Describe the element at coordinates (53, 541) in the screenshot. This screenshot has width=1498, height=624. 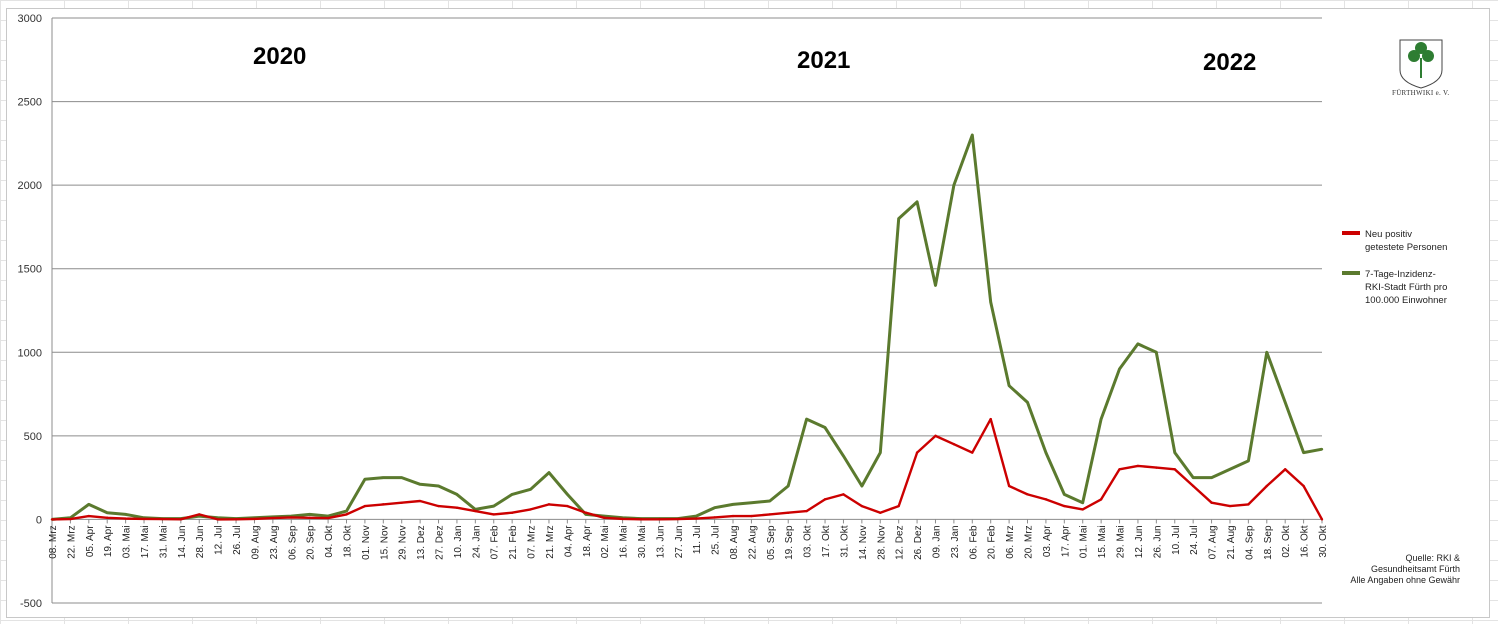
I see `x-tick-label: 08. Mrz` at that location.